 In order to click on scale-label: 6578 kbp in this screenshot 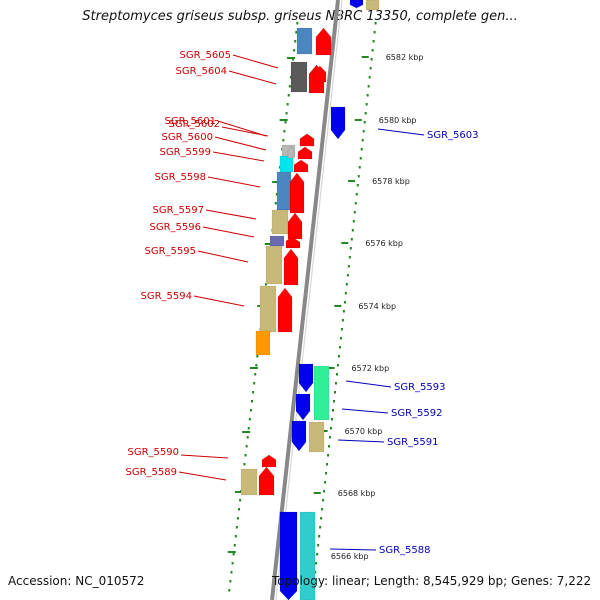, I will do `click(391, 181)`.